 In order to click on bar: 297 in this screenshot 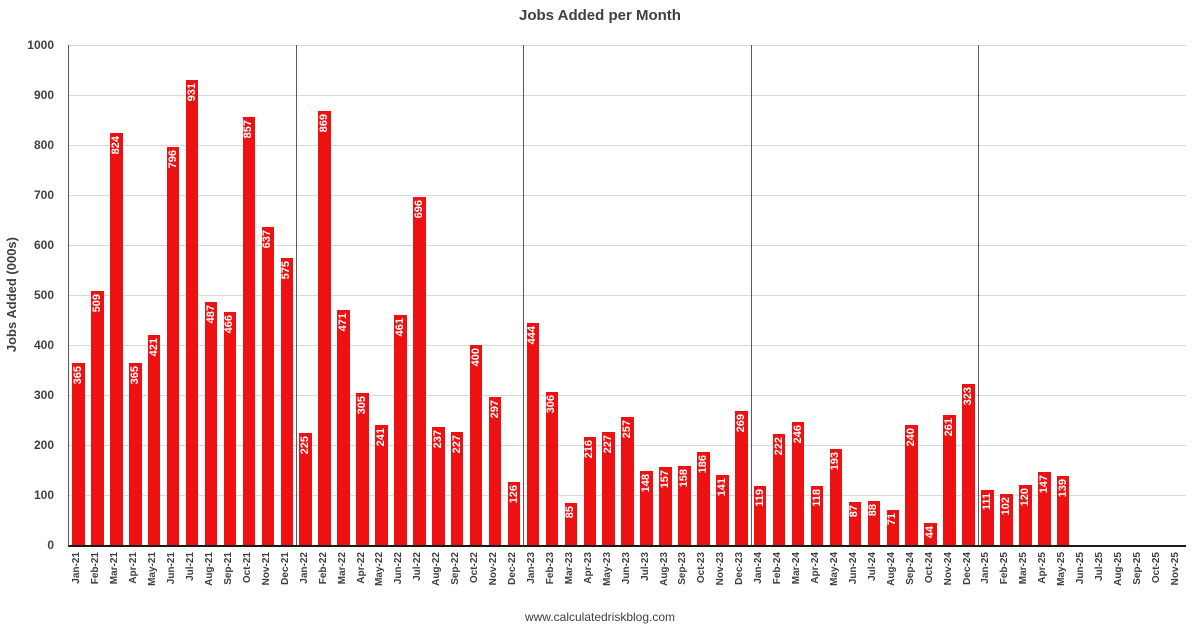, I will do `click(495, 470)`.